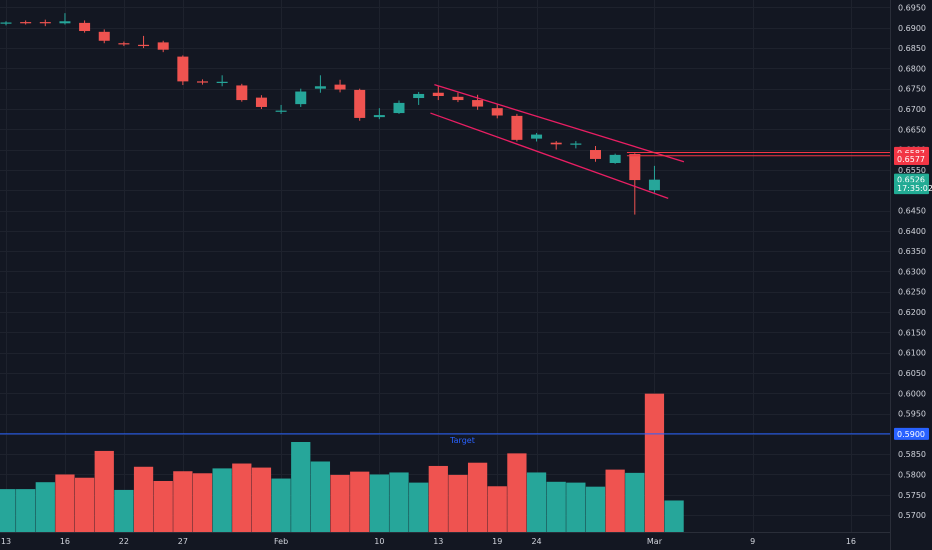  What do you see at coordinates (912, 251) in the screenshot?
I see `price-tick-label: 0.6350` at bounding box center [912, 251].